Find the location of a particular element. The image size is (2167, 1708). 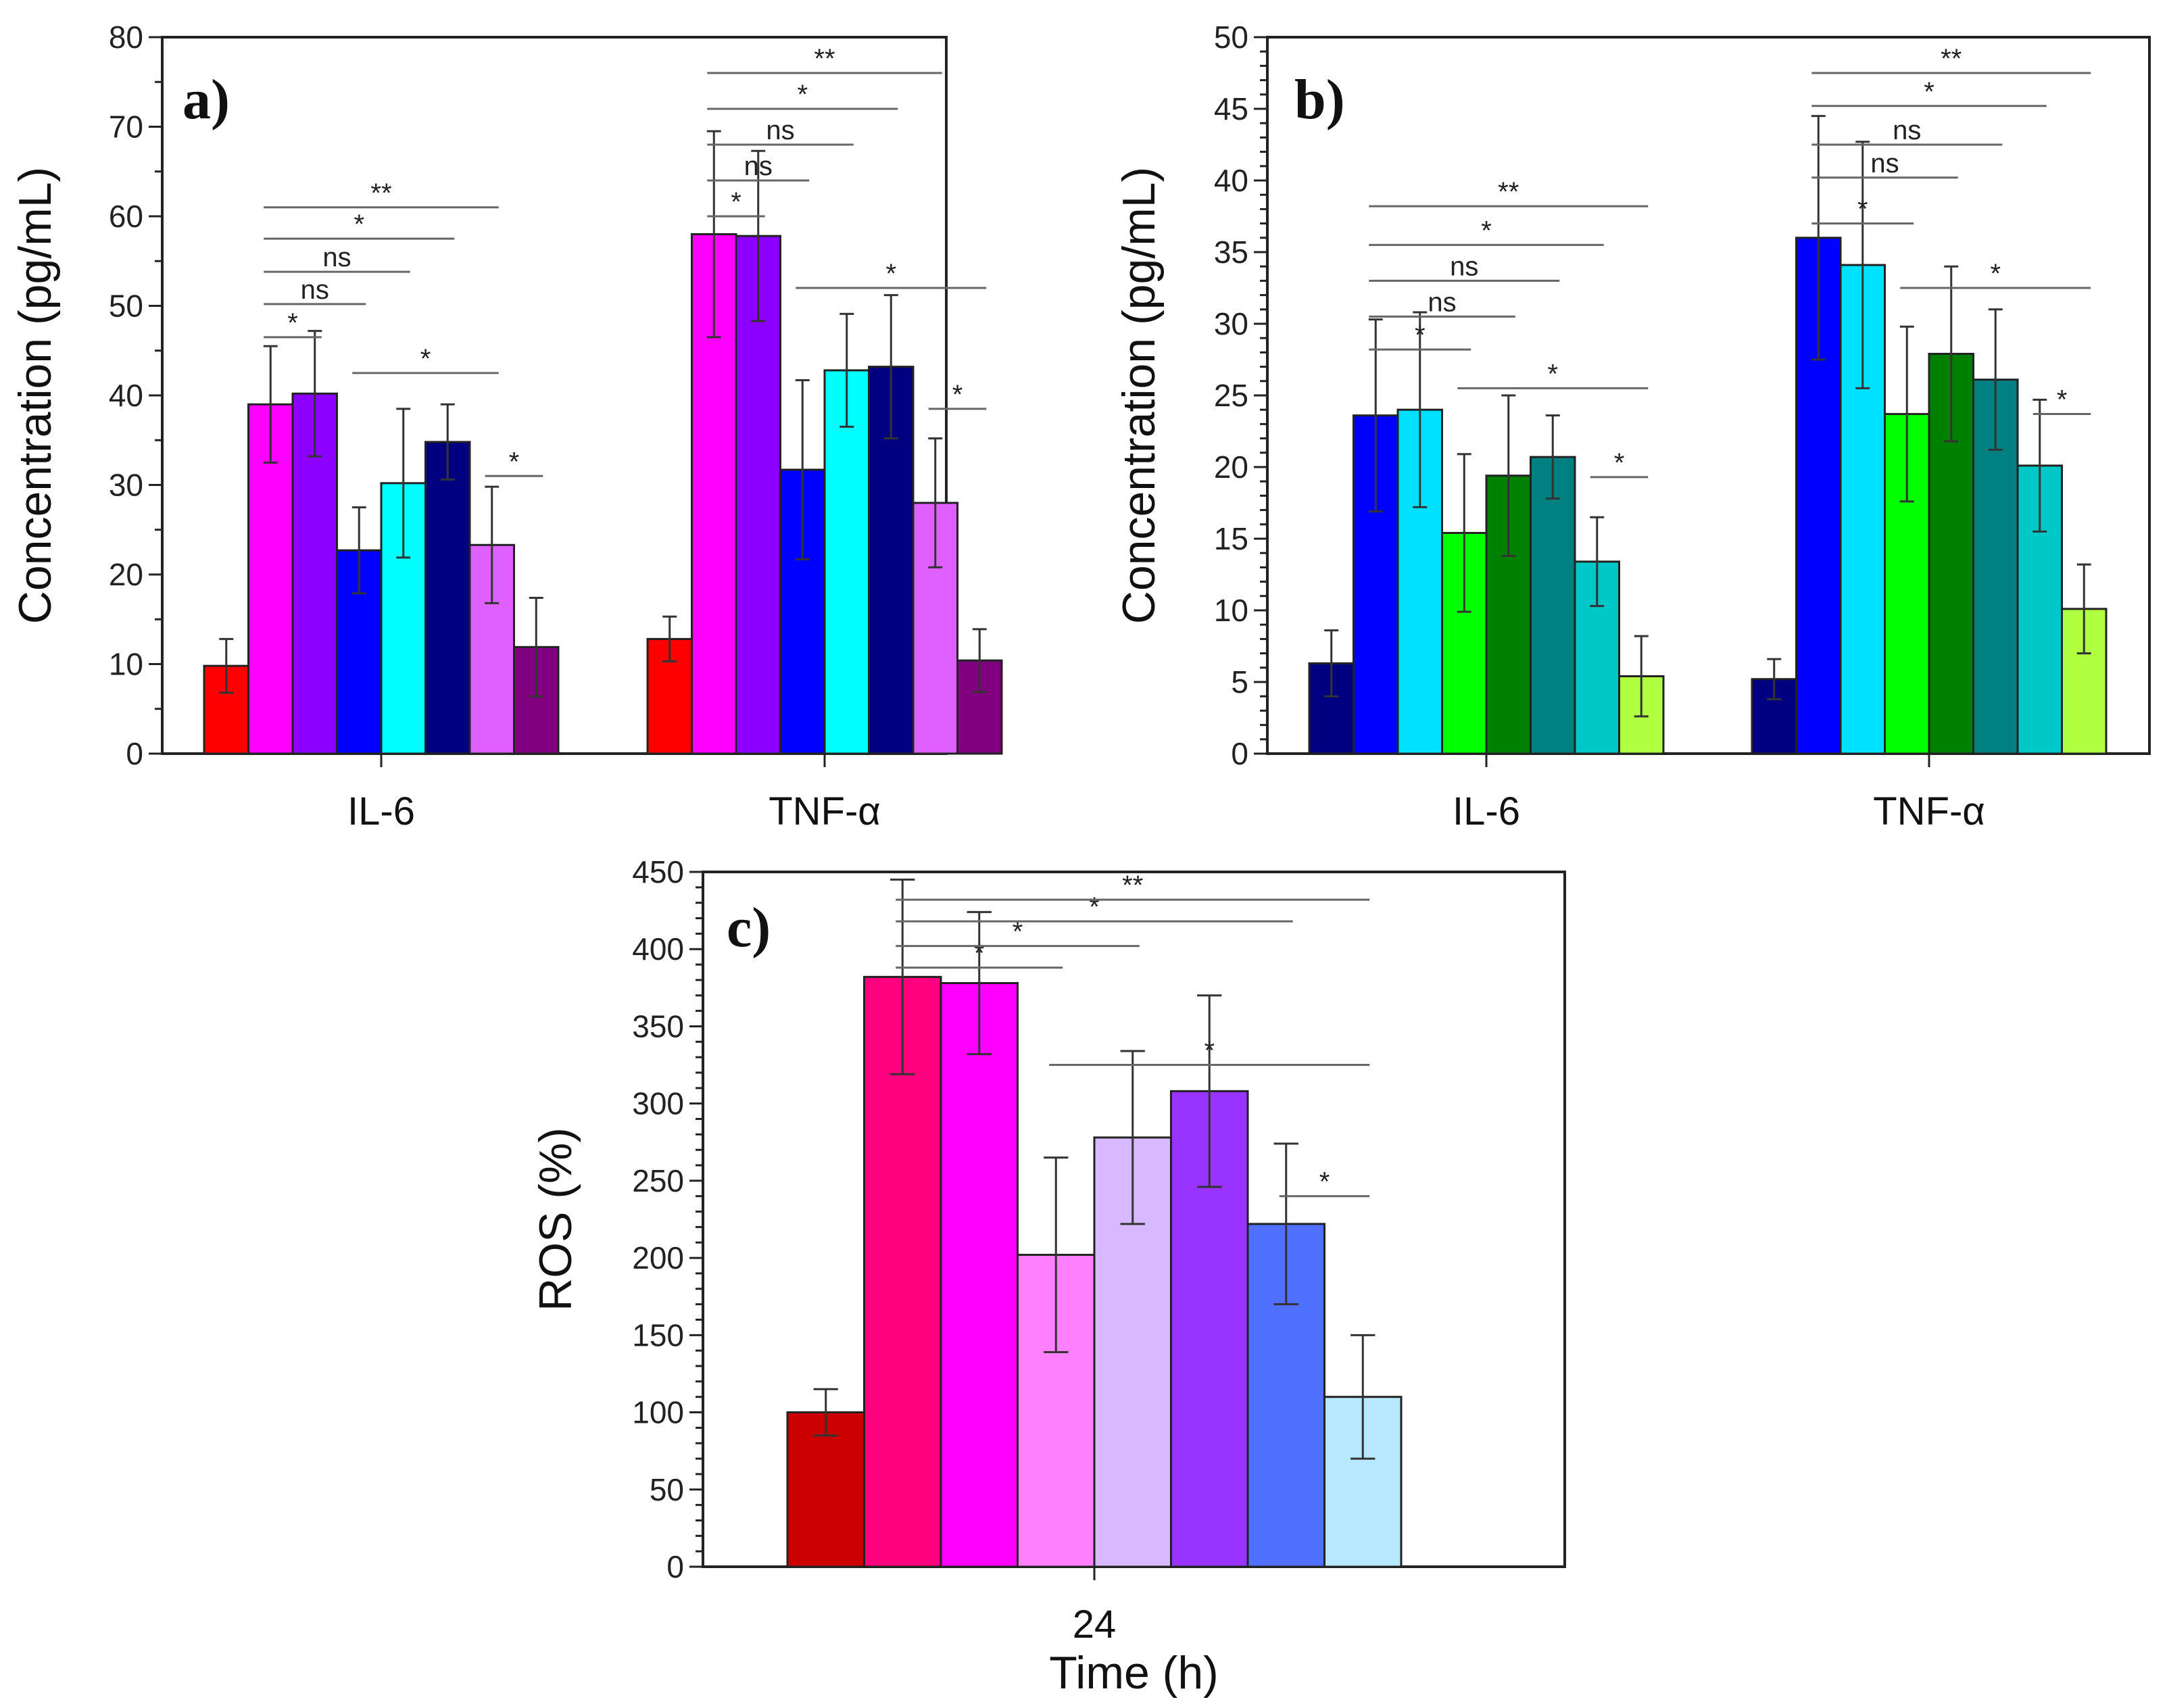

x-axis-title: Time (h) is located at coordinates (1134, 1673).